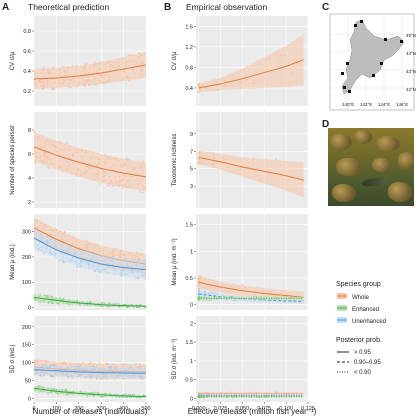 This screenshot has width=420, height=420. I want to click on legend-prob-mid: 0.90–0.95, so click(367, 363).